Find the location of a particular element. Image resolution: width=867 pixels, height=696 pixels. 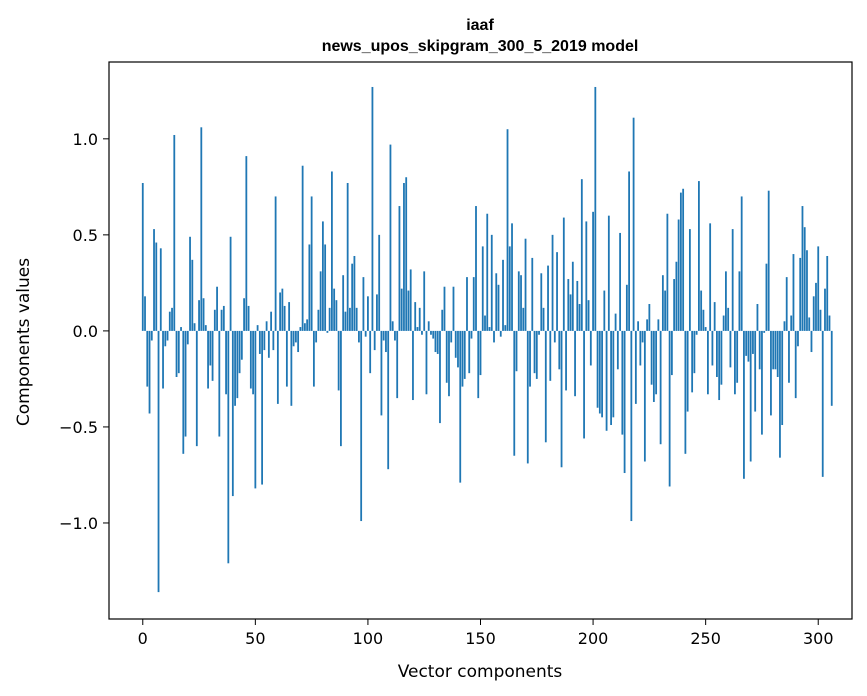

y-tick-label: 1.0 is located at coordinates (85, 139).